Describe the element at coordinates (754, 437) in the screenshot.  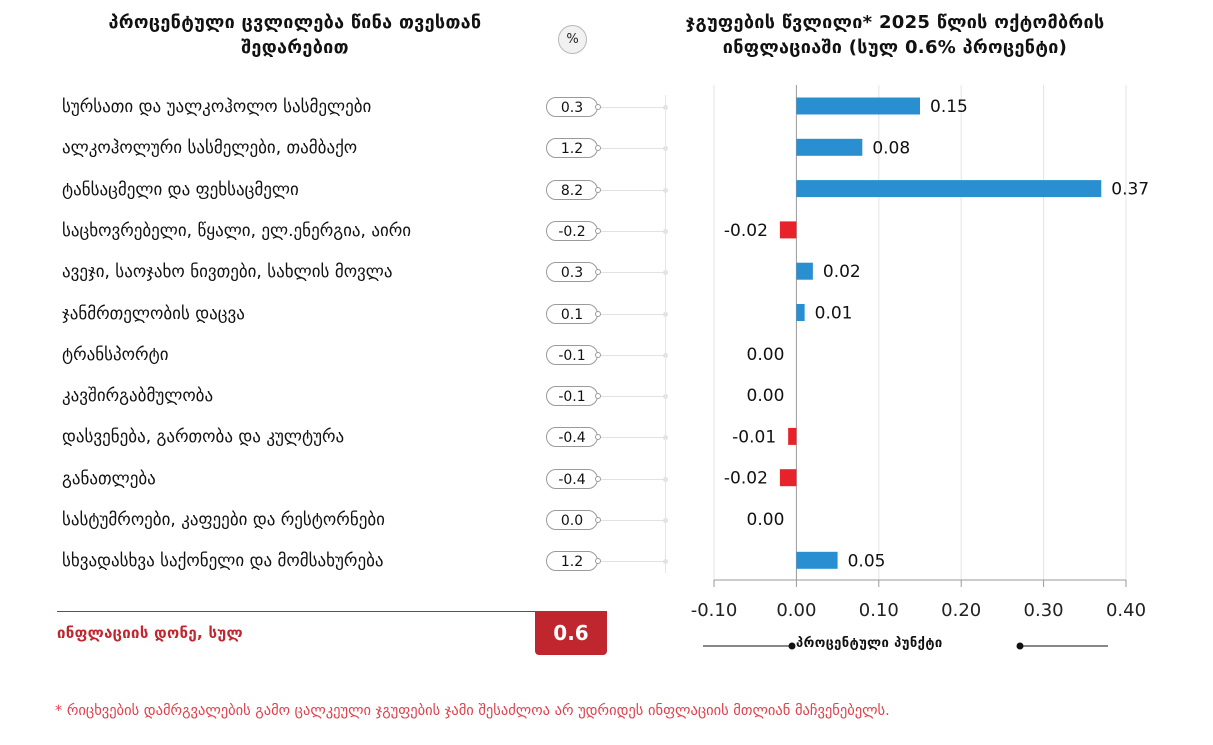
I see `bar-value-label: -0.01` at that location.